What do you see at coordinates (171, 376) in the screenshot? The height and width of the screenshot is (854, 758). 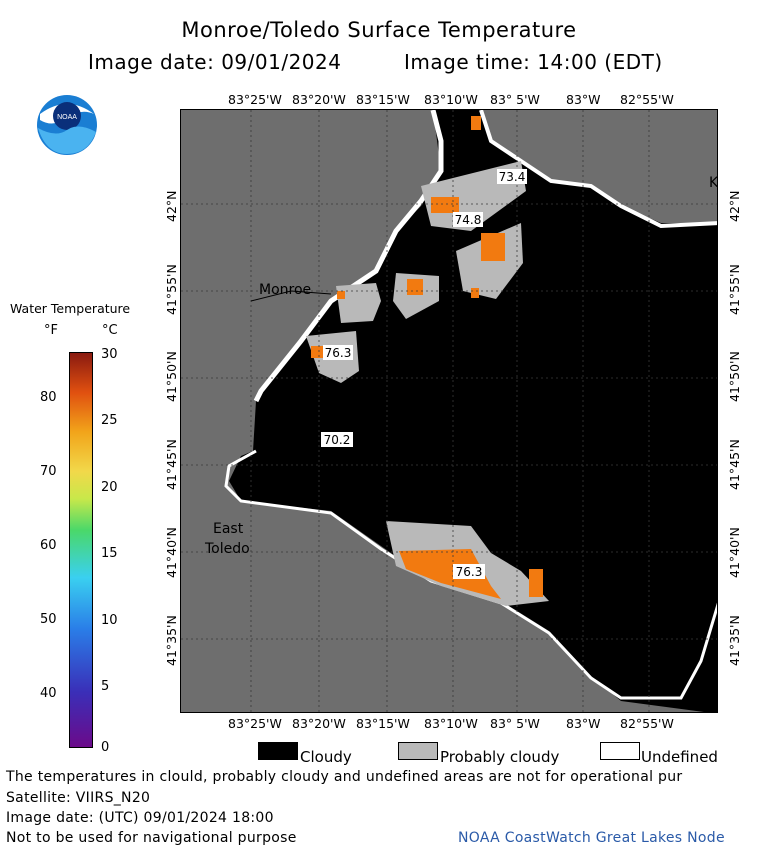 I see `lat-label-left: 41°50'N` at bounding box center [171, 376].